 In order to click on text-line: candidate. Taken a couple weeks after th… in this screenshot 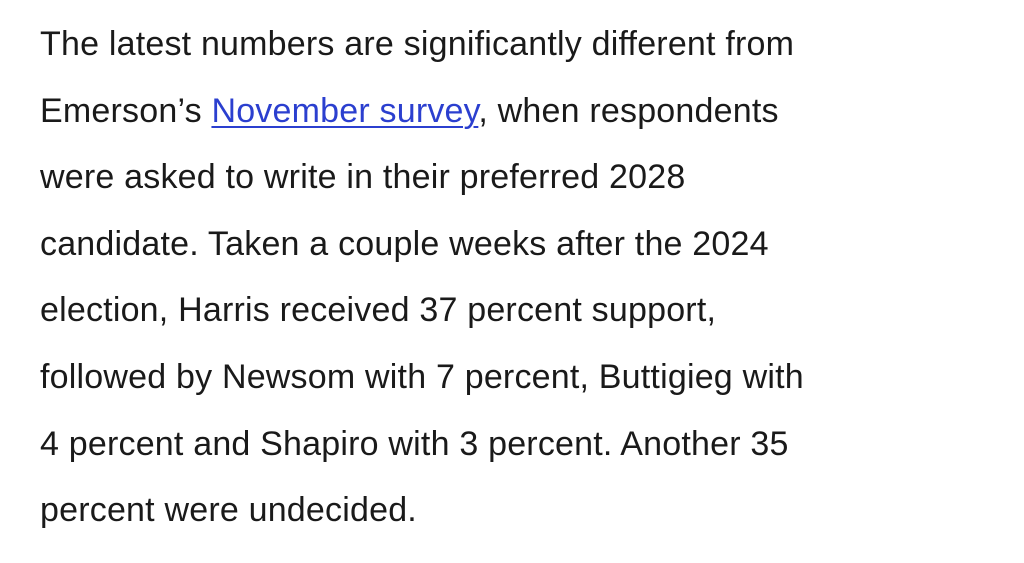, I will do `click(404, 243)`.